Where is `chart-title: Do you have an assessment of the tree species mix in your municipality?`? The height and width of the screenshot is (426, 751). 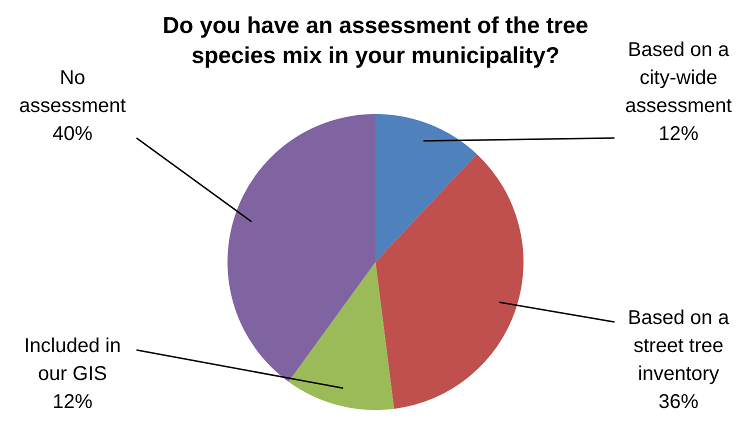 chart-title: Do you have an assessment of the tree species mix in your municipality? is located at coordinates (375, 40).